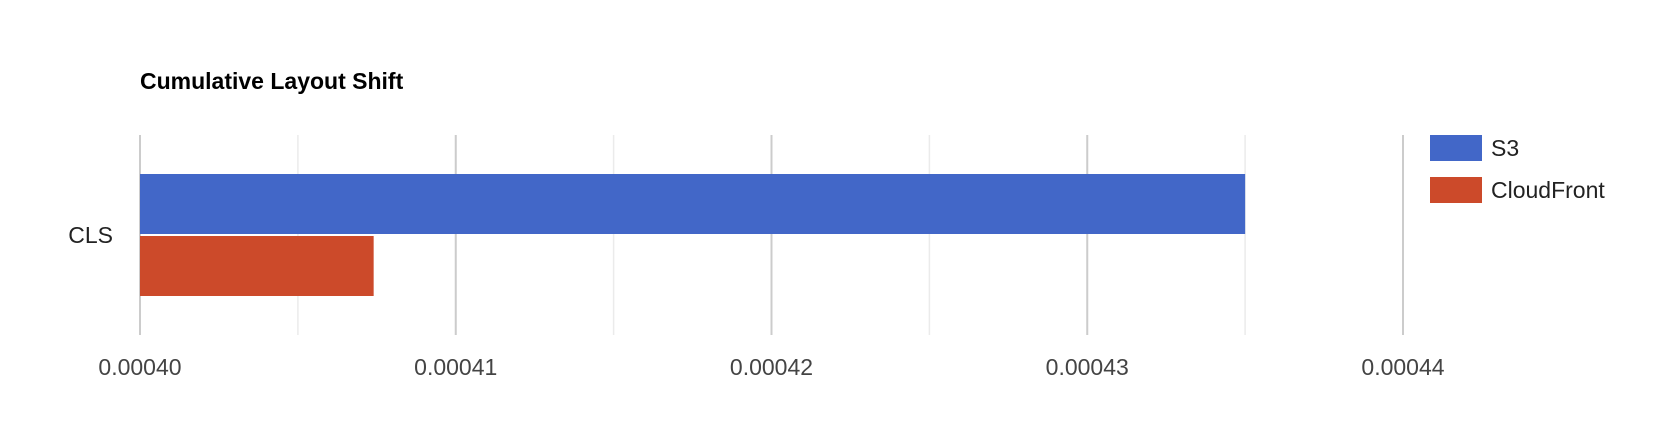  I want to click on y-axis: CLS, so click(90, 235).